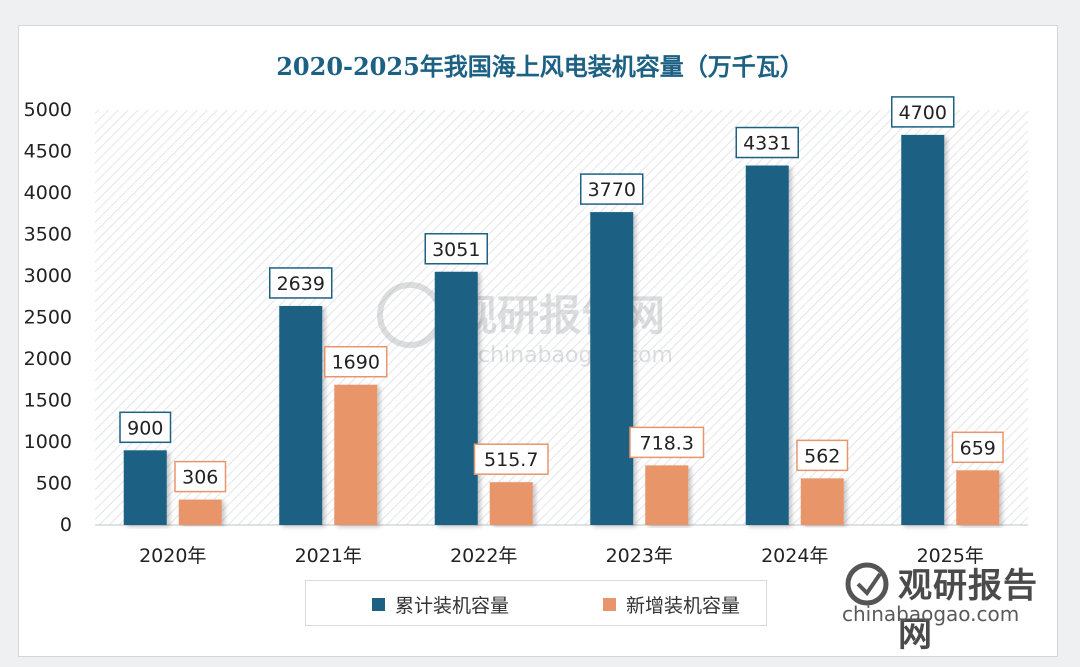 The image size is (1080, 667). I want to click on data-label-new: 718.3, so click(667, 443).